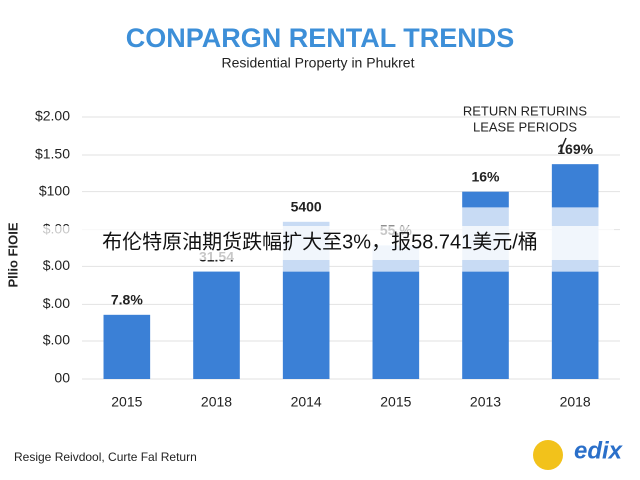 The image size is (640, 480). What do you see at coordinates (525, 126) in the screenshot?
I see `annotation: LEASE PERIODS` at bounding box center [525, 126].